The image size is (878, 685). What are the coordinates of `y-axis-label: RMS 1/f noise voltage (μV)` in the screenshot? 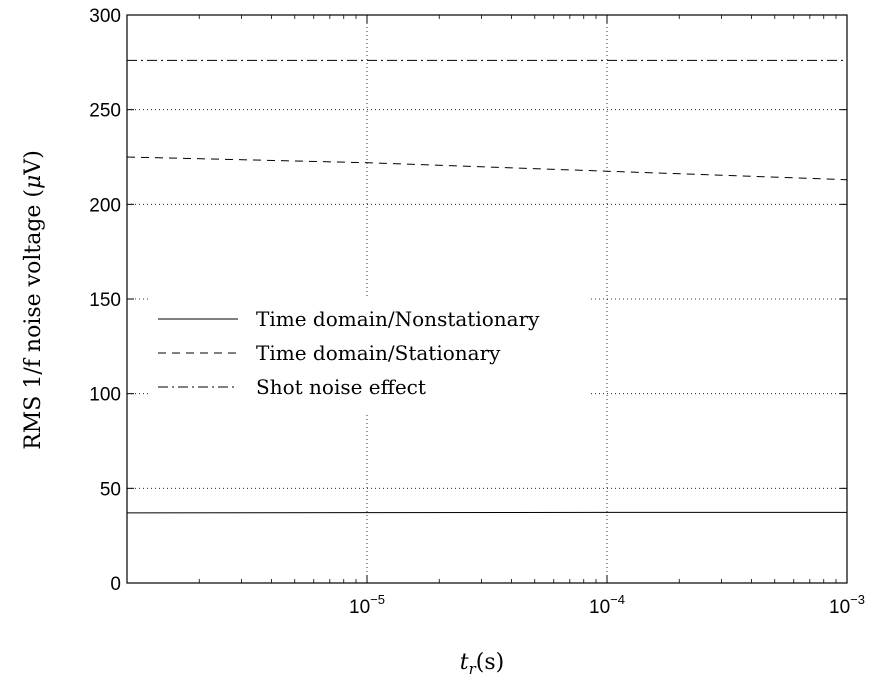 It's located at (33, 300).